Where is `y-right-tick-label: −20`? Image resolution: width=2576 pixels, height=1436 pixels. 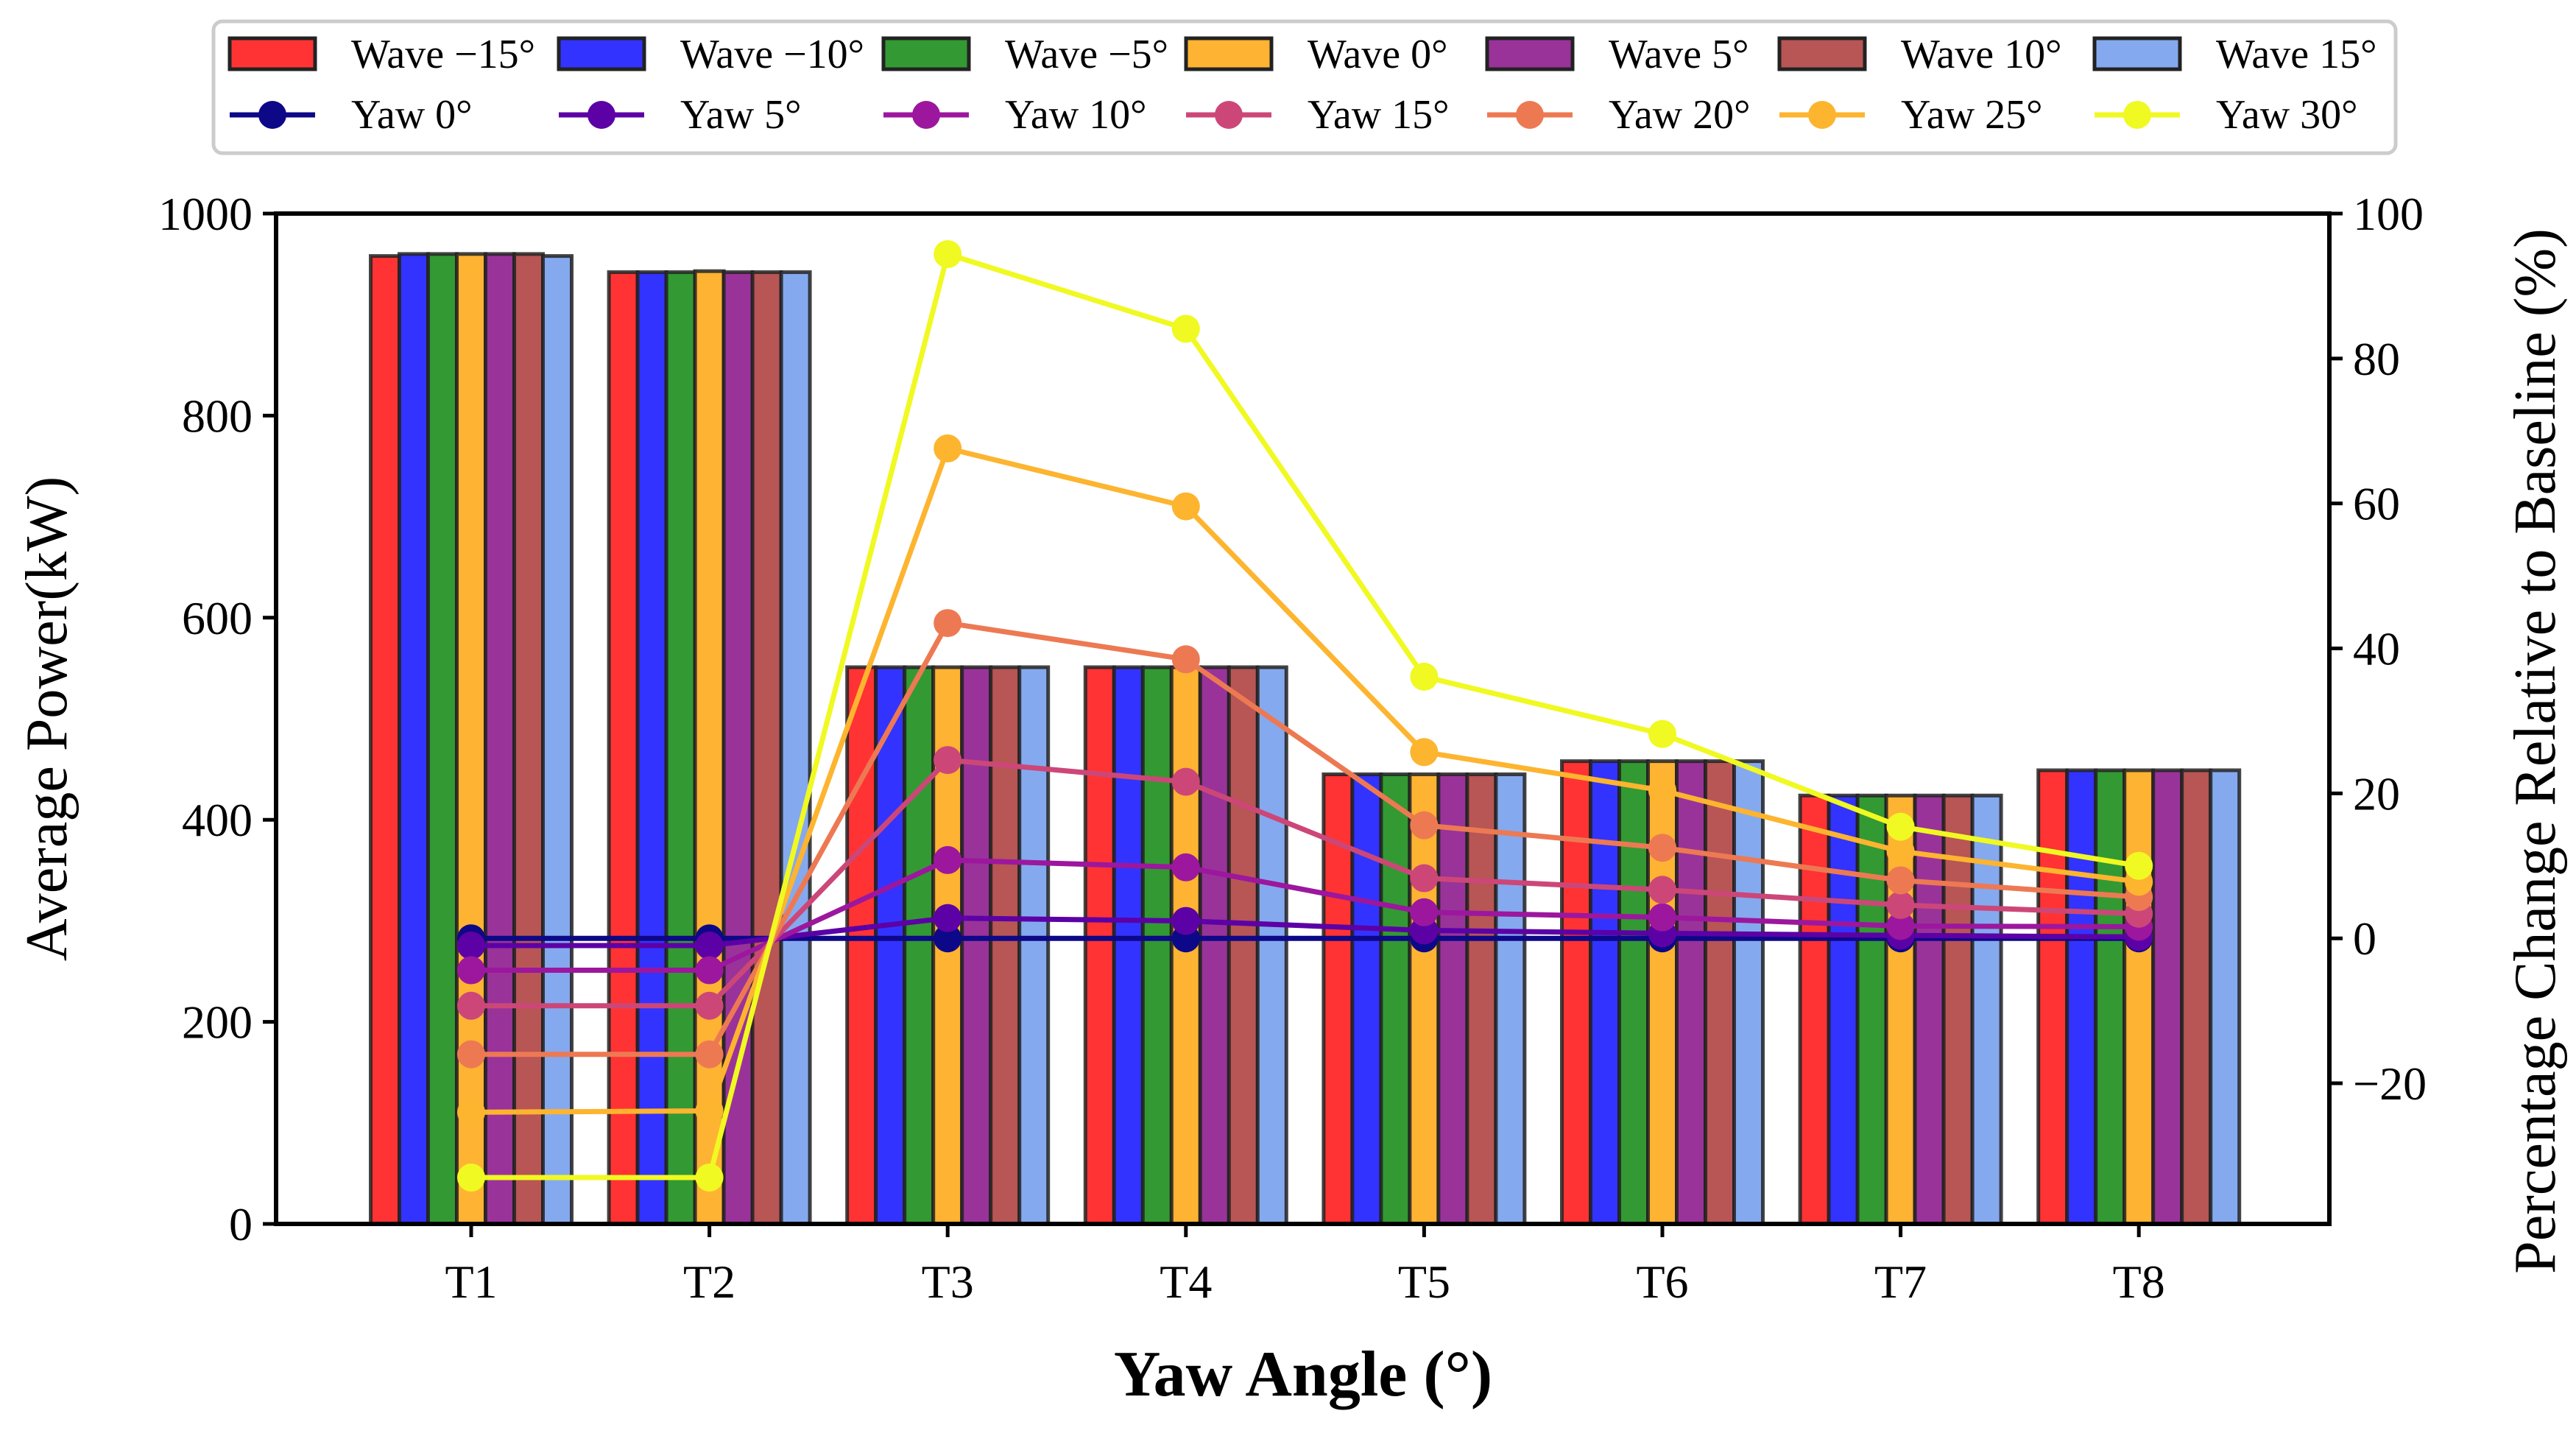 y-right-tick-label: −20 is located at coordinates (2390, 1083).